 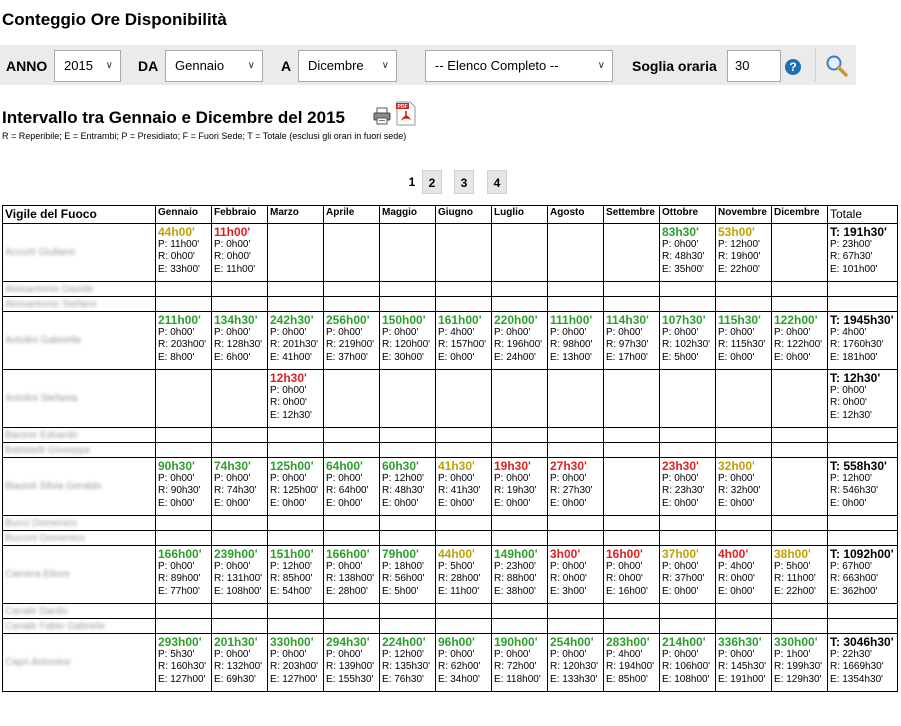 I want to click on hours-detail: E: 76h30', so click(x=403, y=679).